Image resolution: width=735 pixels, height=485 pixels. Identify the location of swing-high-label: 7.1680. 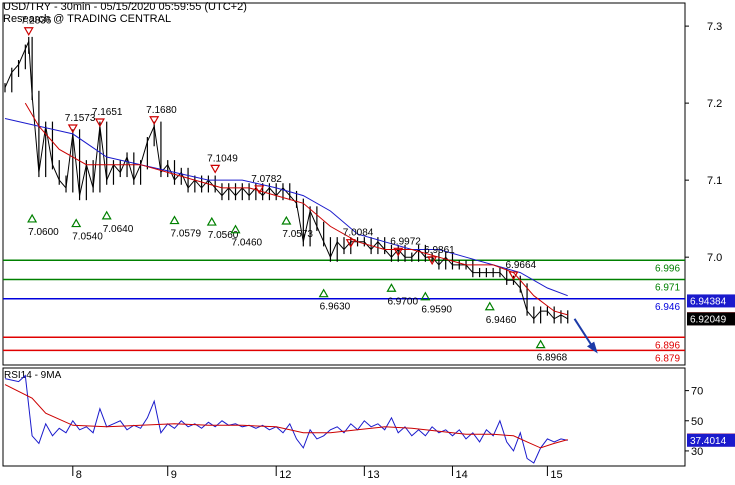
(161, 110).